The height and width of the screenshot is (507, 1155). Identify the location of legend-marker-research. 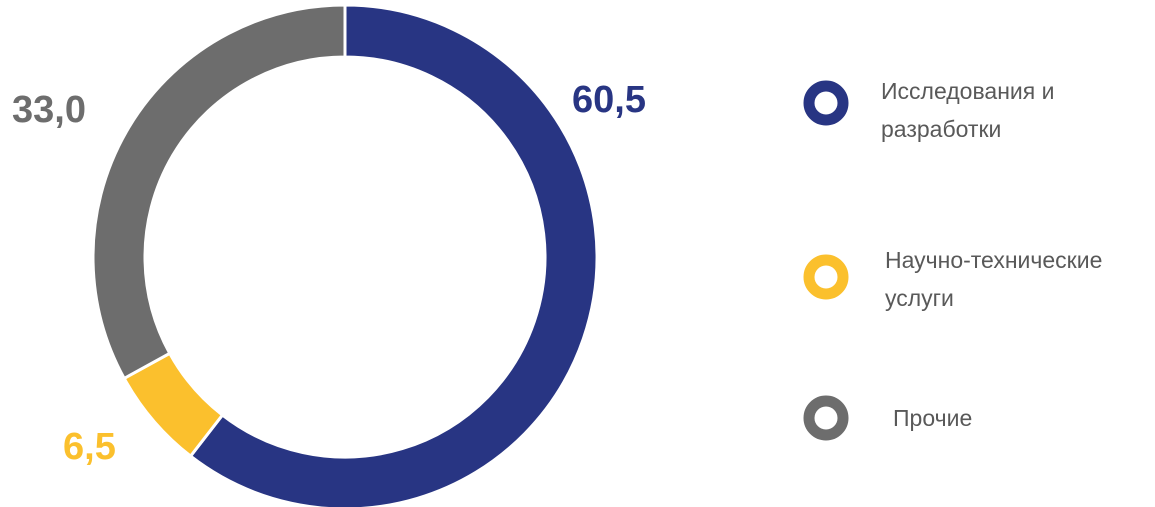
(826, 103).